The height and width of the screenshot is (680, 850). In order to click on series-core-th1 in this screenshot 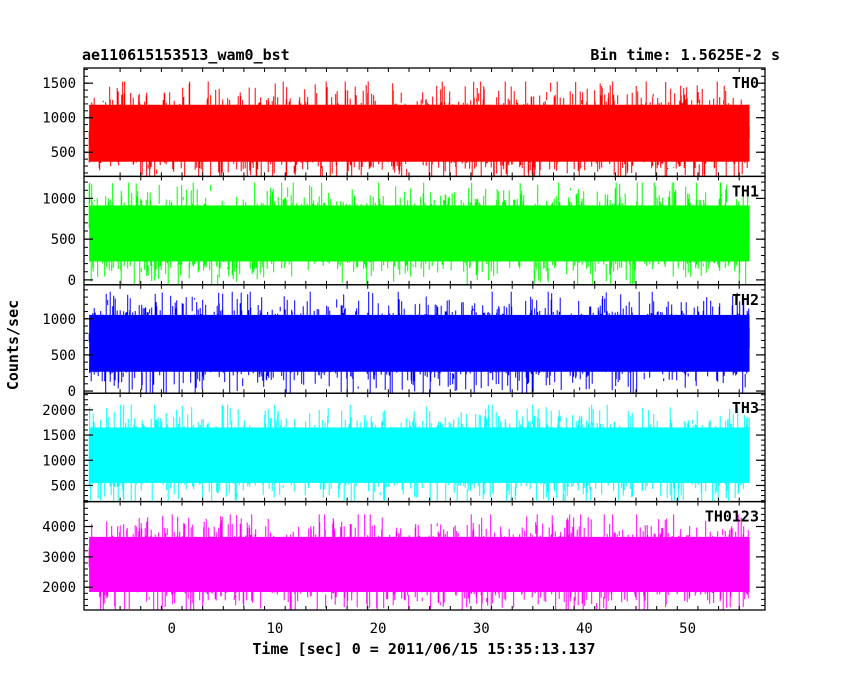, I will do `click(419, 233)`.